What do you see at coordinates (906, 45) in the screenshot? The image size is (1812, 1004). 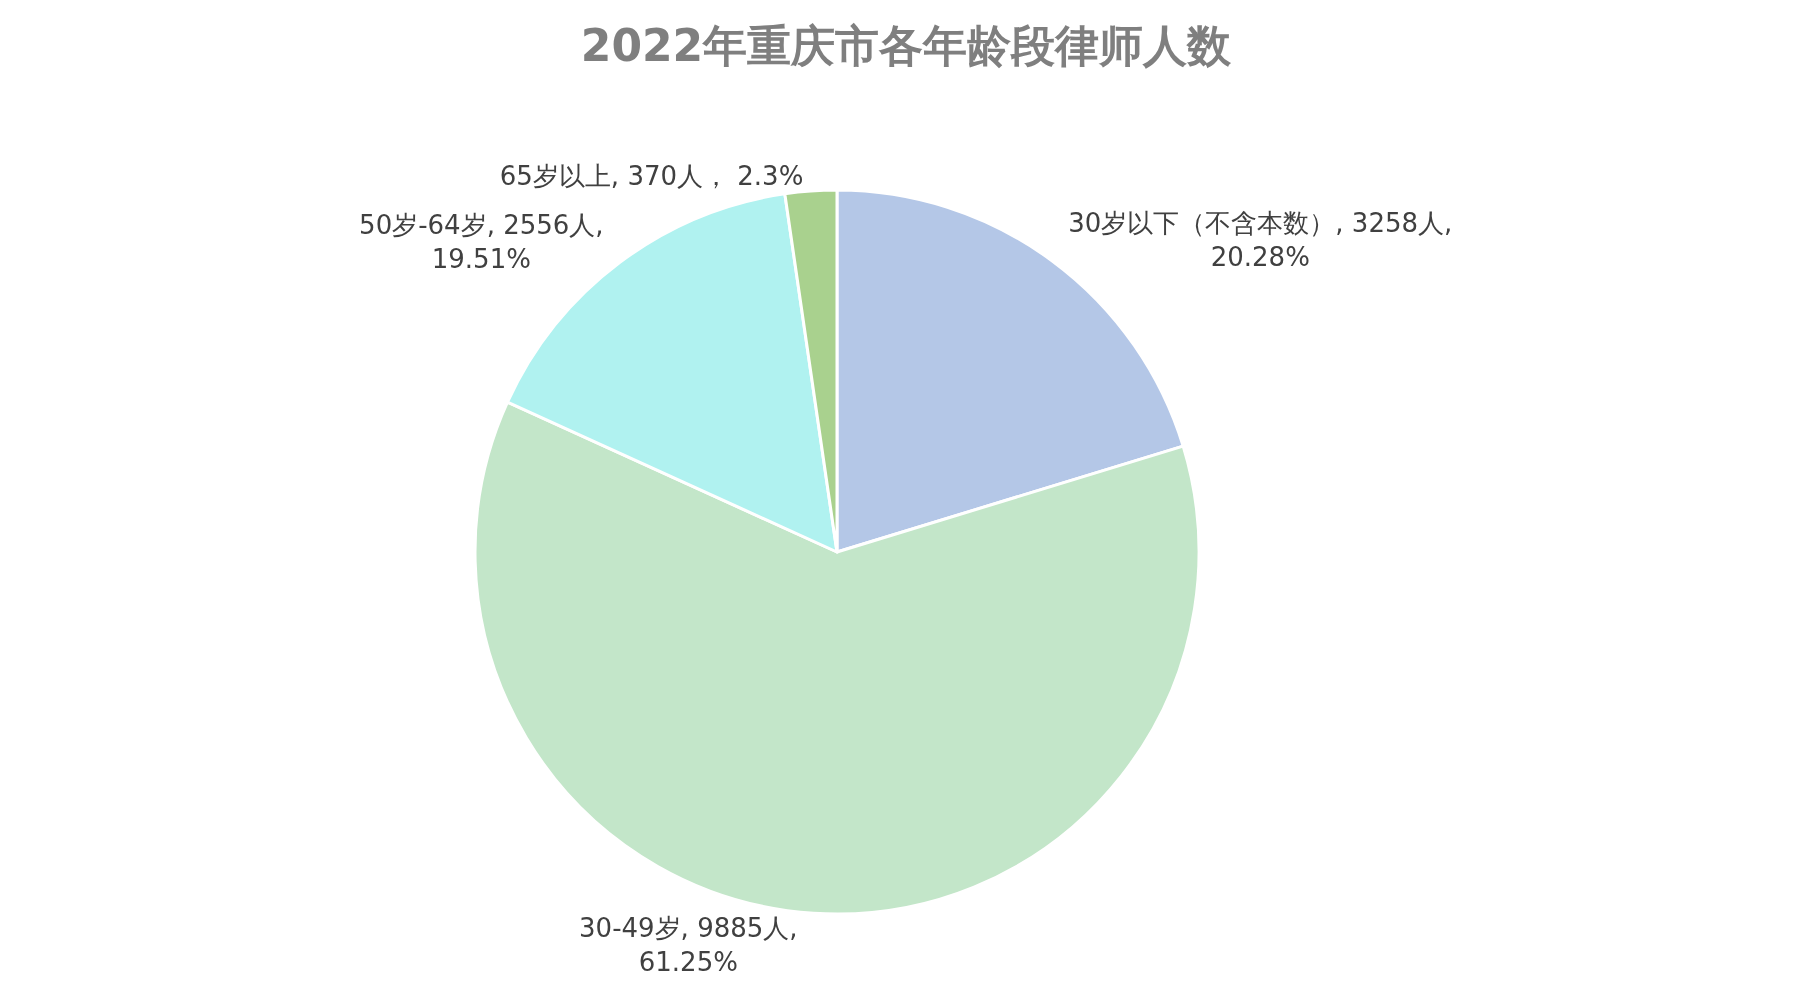 I see `chart-title: 2022年重庆市各年龄段律师人数` at bounding box center [906, 45].